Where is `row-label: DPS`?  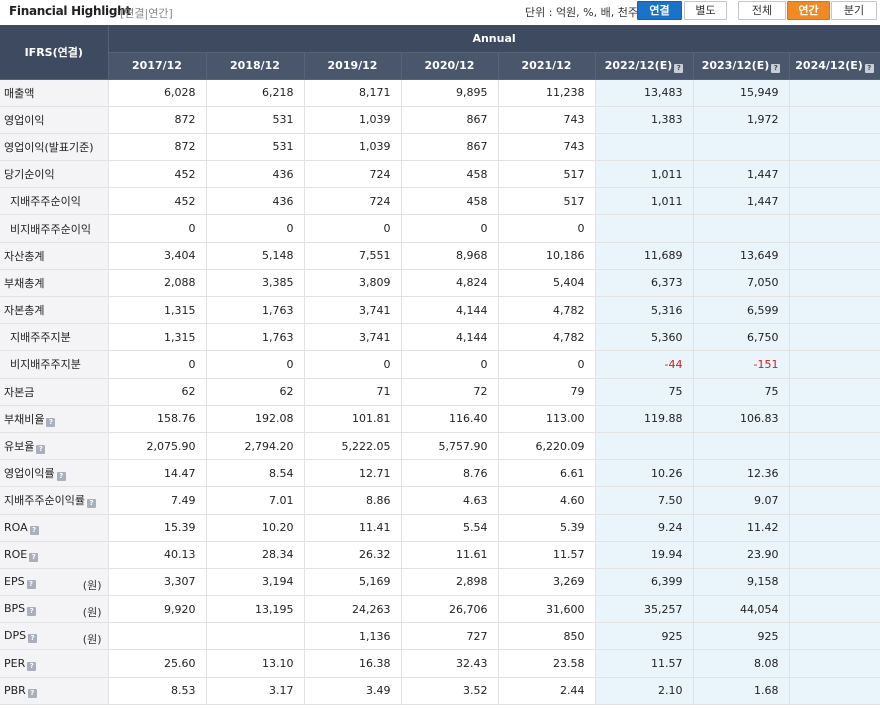
row-label: DPS is located at coordinates (15, 636).